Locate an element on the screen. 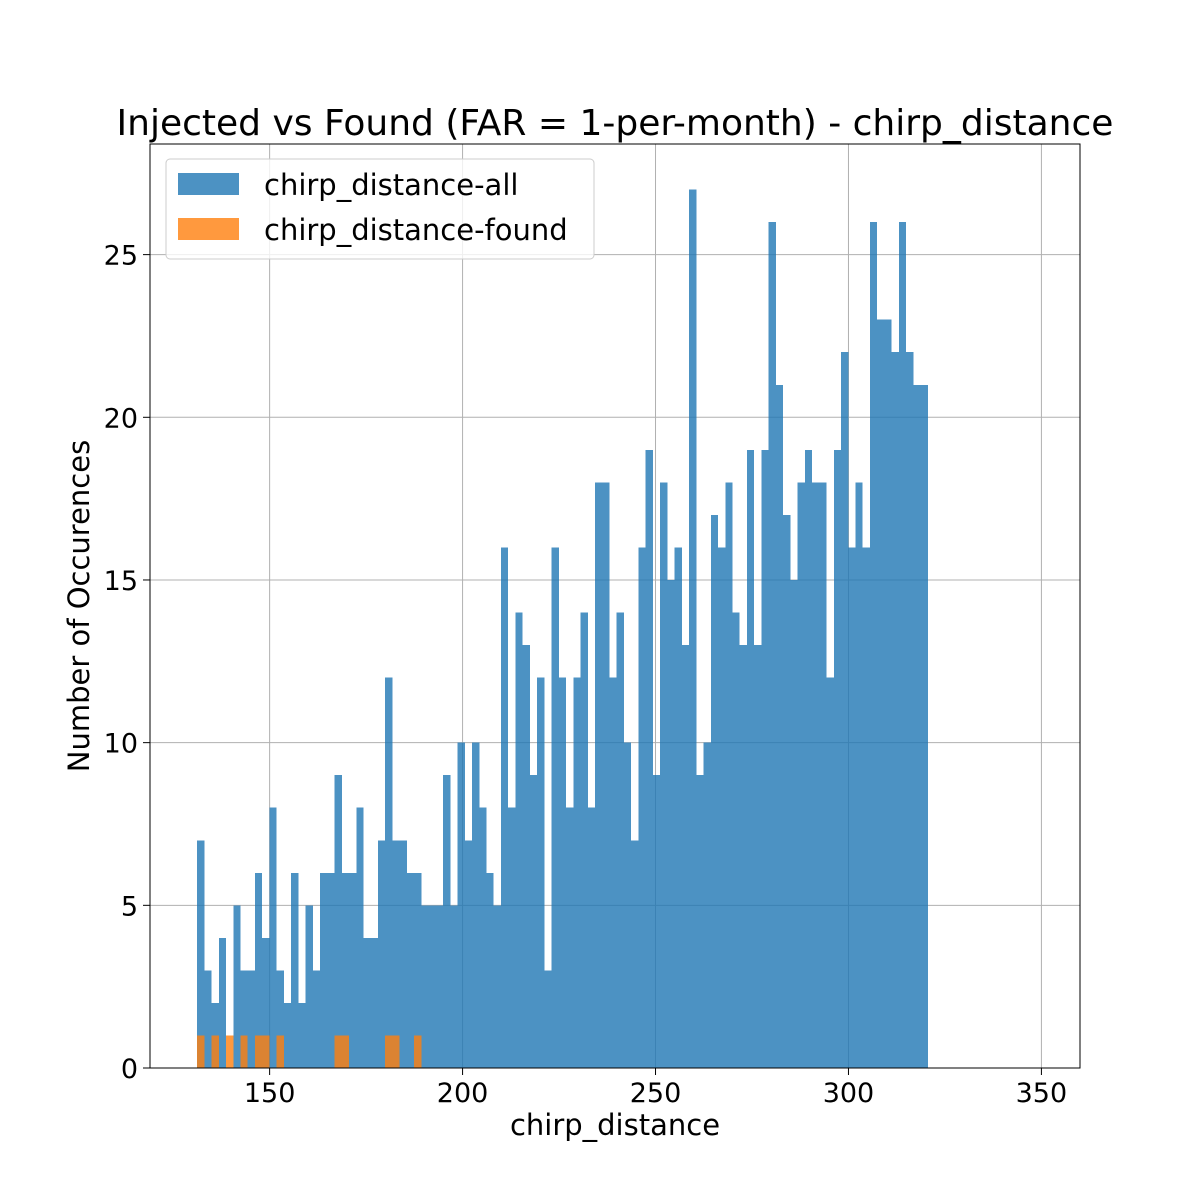 This screenshot has height=1200, width=1200. x-axis-ticks: 150 200 250 300 350 is located at coordinates (655, 1088).